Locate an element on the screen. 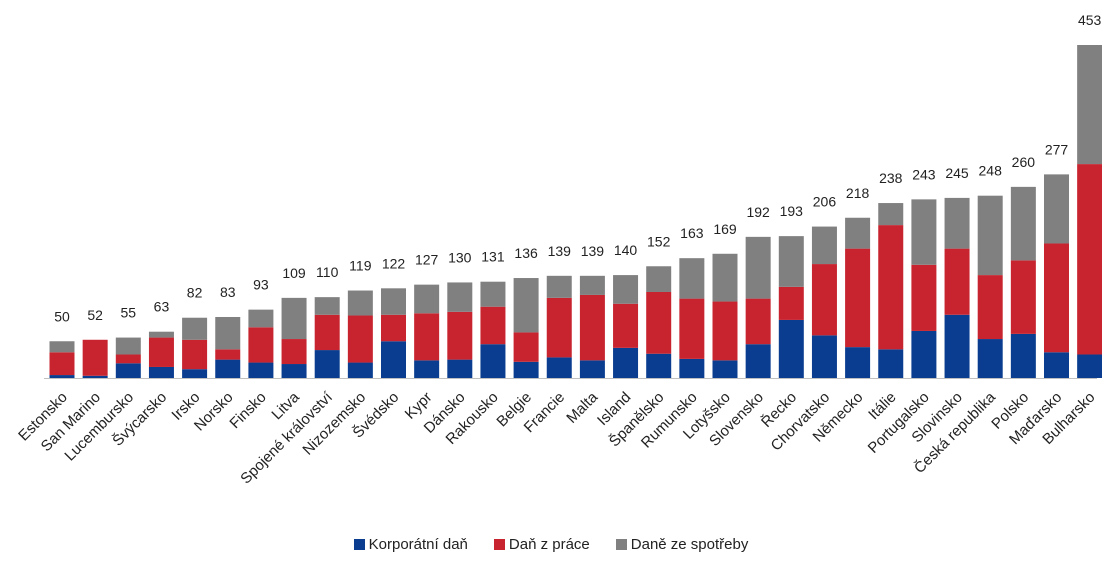  legend-item-dane-ze-spotreby: Daně ze spotřeby is located at coordinates (681, 544).